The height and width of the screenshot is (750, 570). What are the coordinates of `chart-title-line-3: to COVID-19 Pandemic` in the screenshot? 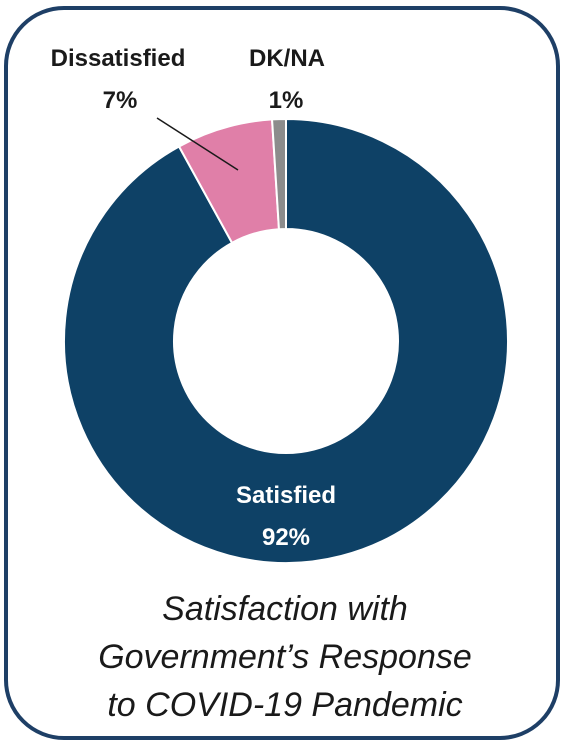 It's located at (285, 705).